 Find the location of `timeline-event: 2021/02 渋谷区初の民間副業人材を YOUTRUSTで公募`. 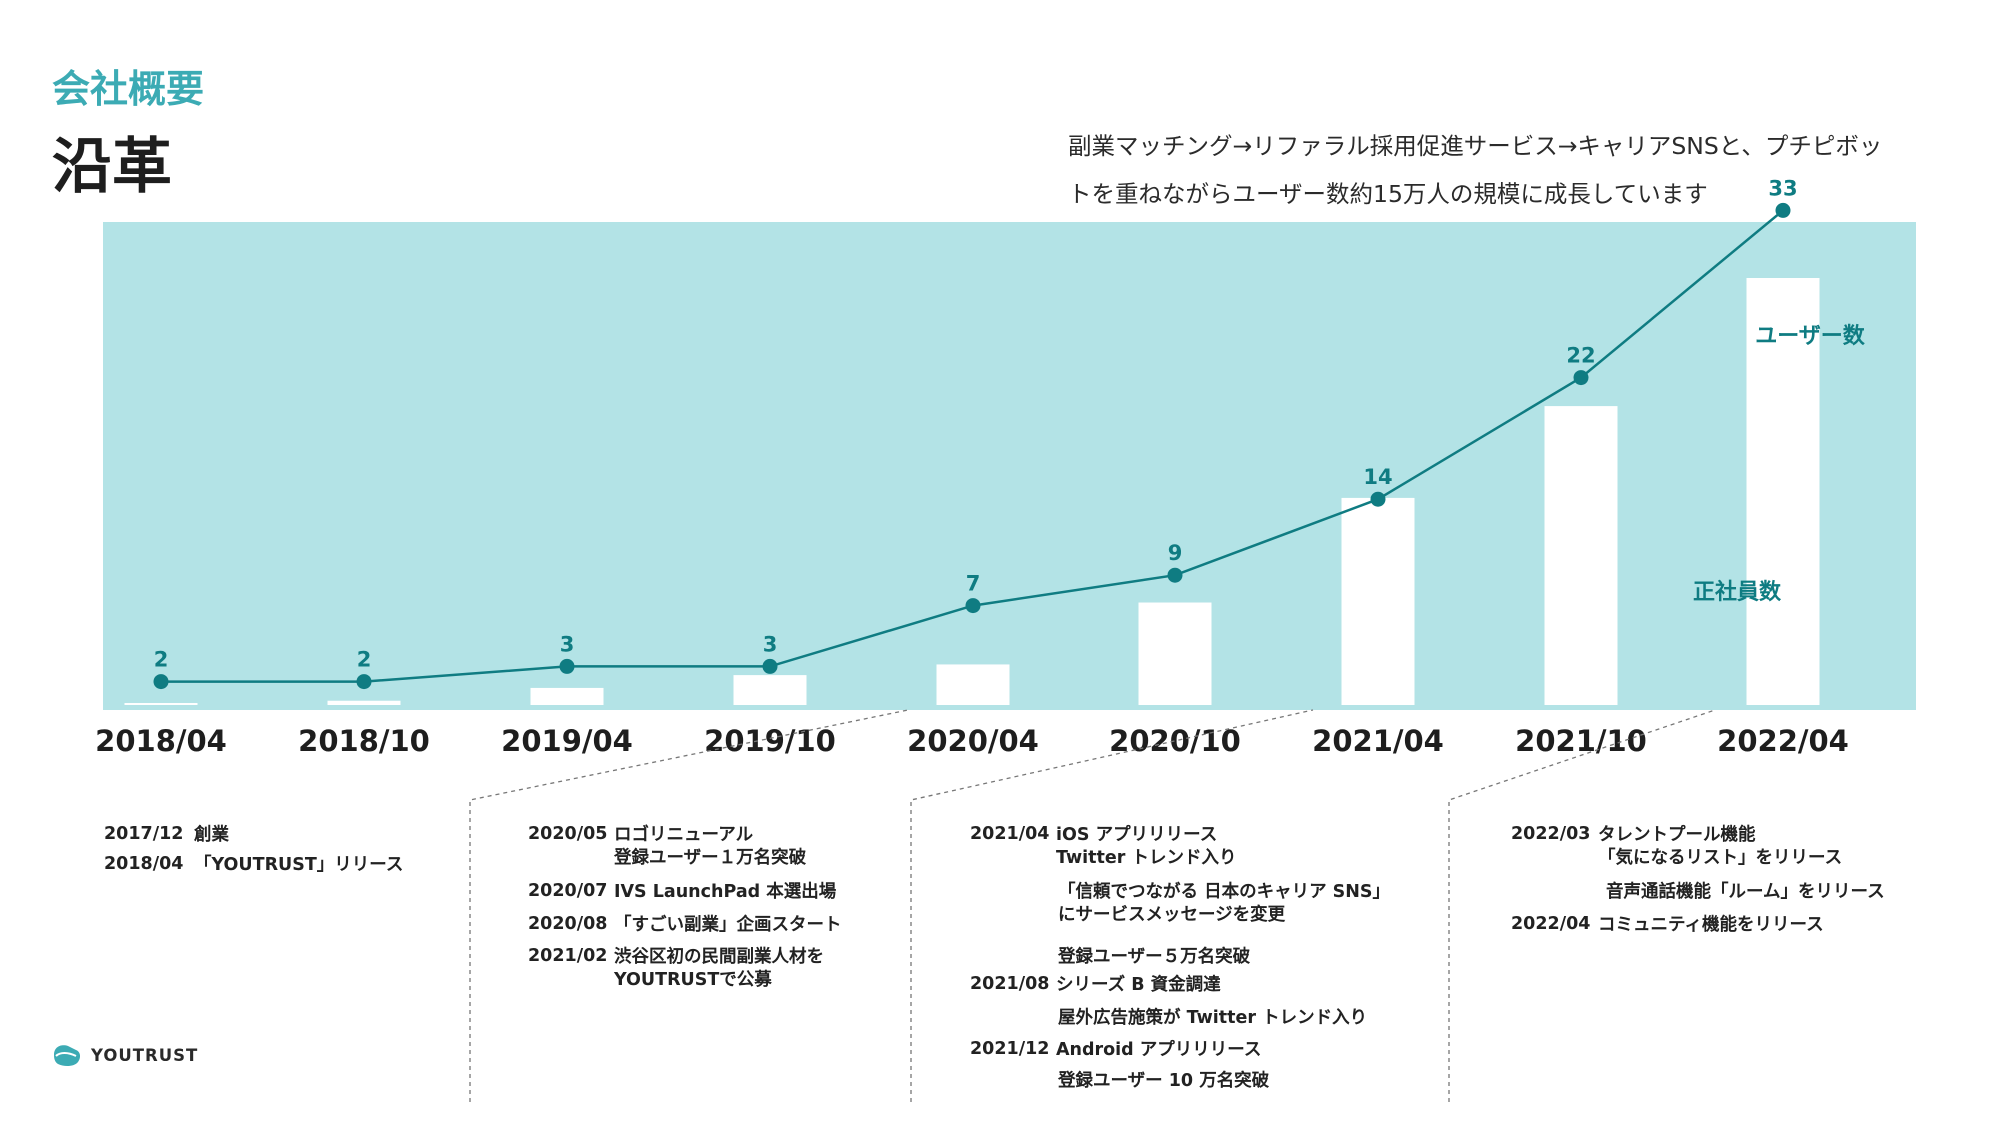

timeline-event: 2021/02 渋谷区初の民間副業人材を YOUTRUSTで公募 is located at coordinates (676, 969).